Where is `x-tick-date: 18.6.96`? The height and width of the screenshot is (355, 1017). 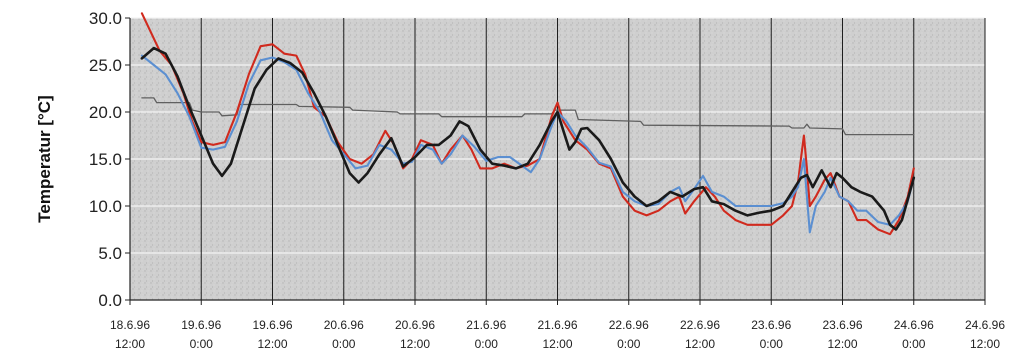
x-tick-date: 18.6.96 is located at coordinates (130, 325).